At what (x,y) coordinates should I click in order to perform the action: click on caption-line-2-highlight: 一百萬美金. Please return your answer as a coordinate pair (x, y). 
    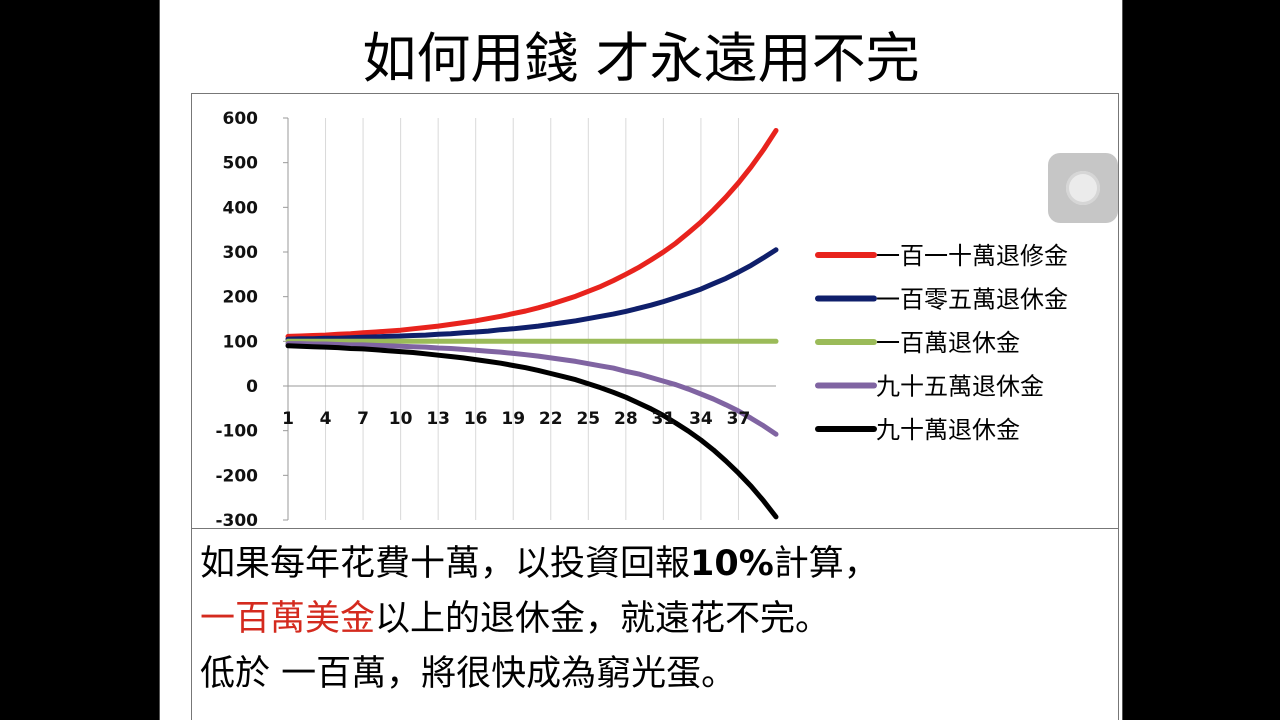
    Looking at the image, I should click on (288, 619).